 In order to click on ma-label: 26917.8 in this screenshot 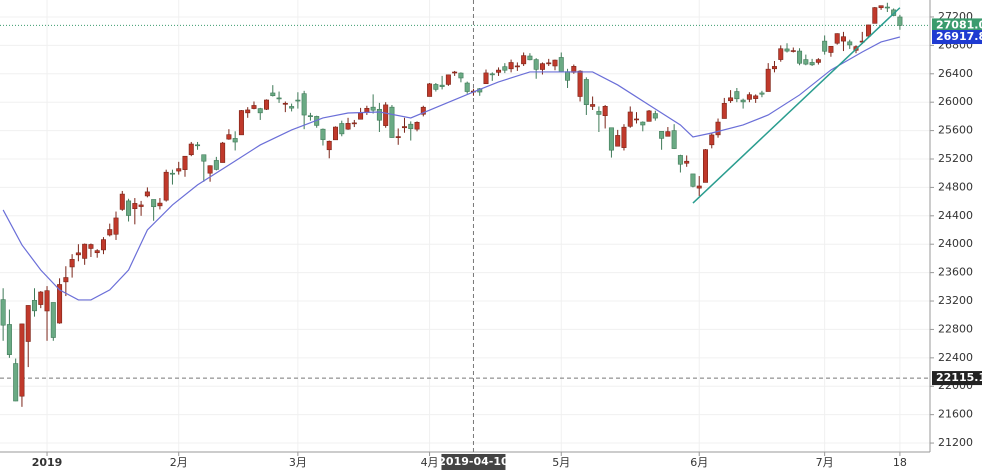, I will do `click(959, 36)`.